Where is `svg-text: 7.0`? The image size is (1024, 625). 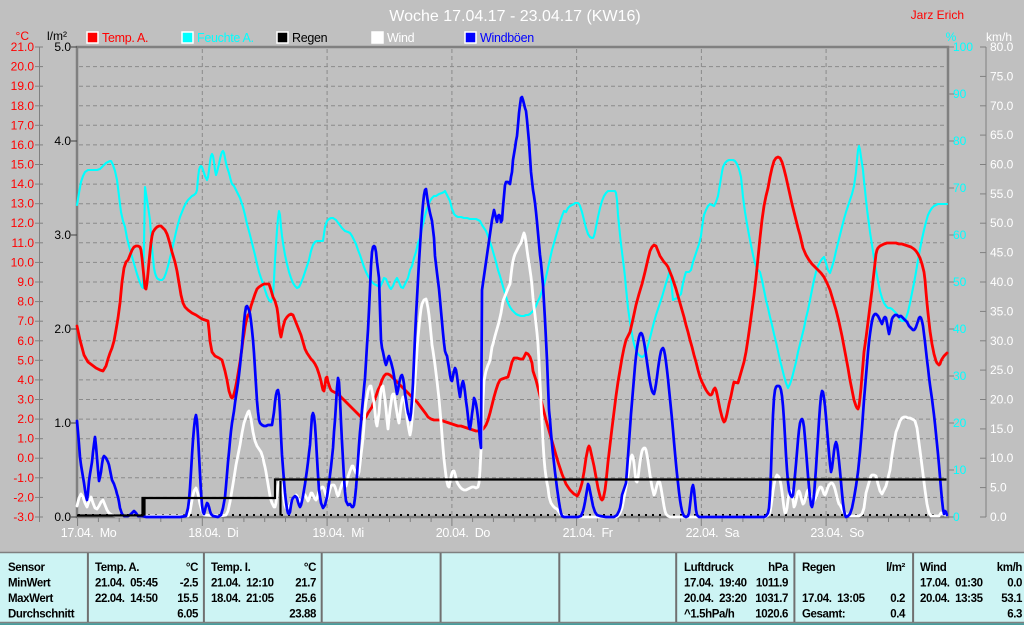 svg-text: 7.0 is located at coordinates (25, 321).